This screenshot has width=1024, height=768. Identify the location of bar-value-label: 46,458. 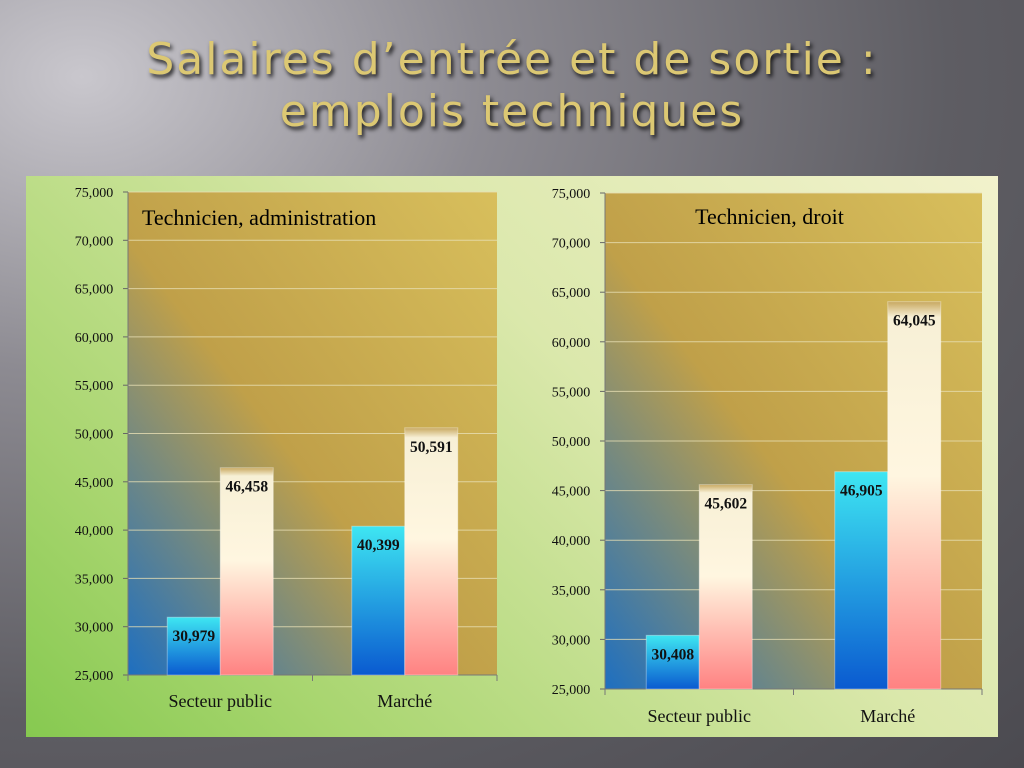
(246, 487).